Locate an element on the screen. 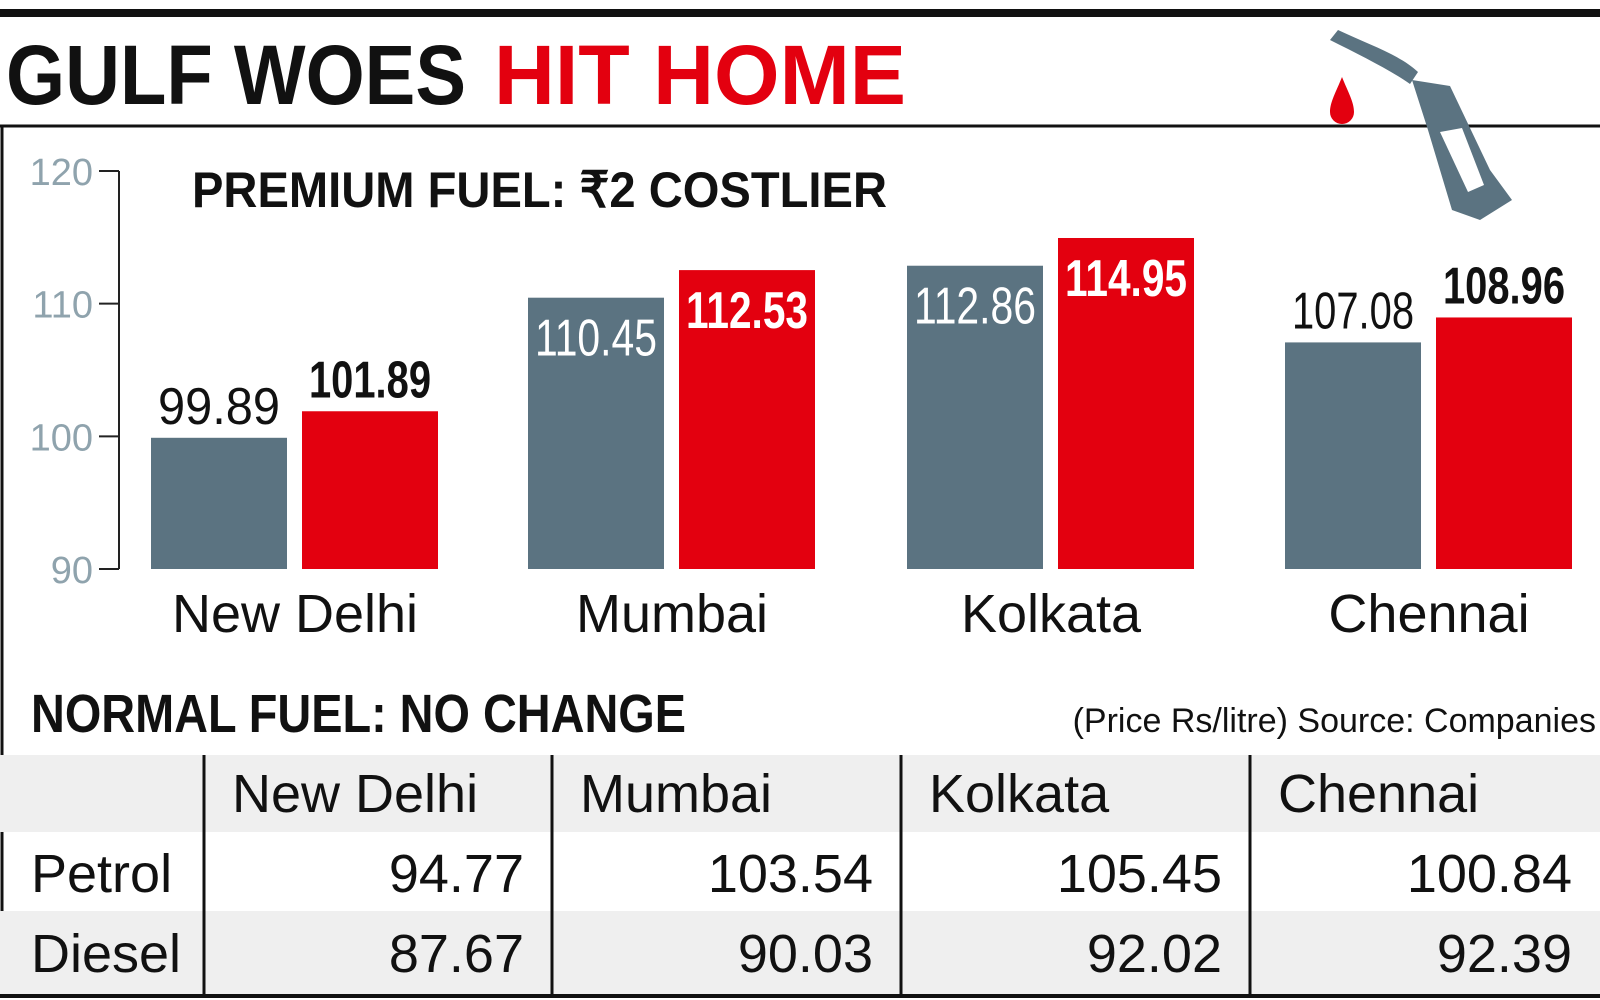 The image size is (1600, 1000). nozzle-pipe is located at coordinates (1374, 57).